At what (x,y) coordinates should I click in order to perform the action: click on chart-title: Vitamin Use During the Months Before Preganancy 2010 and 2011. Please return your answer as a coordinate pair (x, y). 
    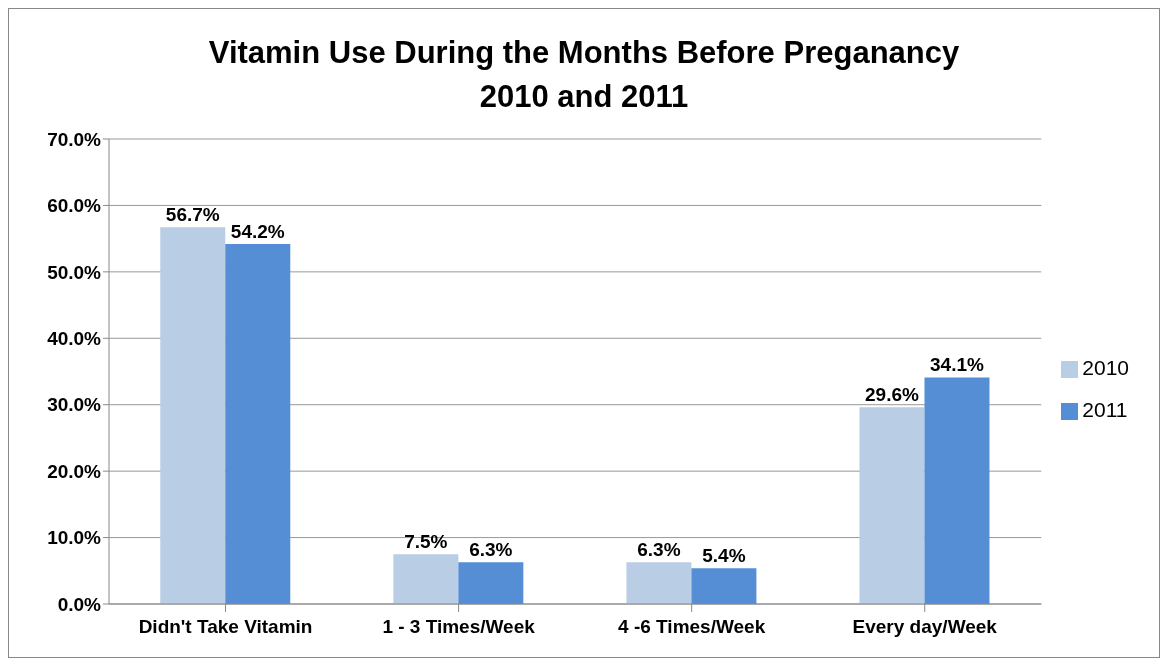
    Looking at the image, I should click on (584, 75).